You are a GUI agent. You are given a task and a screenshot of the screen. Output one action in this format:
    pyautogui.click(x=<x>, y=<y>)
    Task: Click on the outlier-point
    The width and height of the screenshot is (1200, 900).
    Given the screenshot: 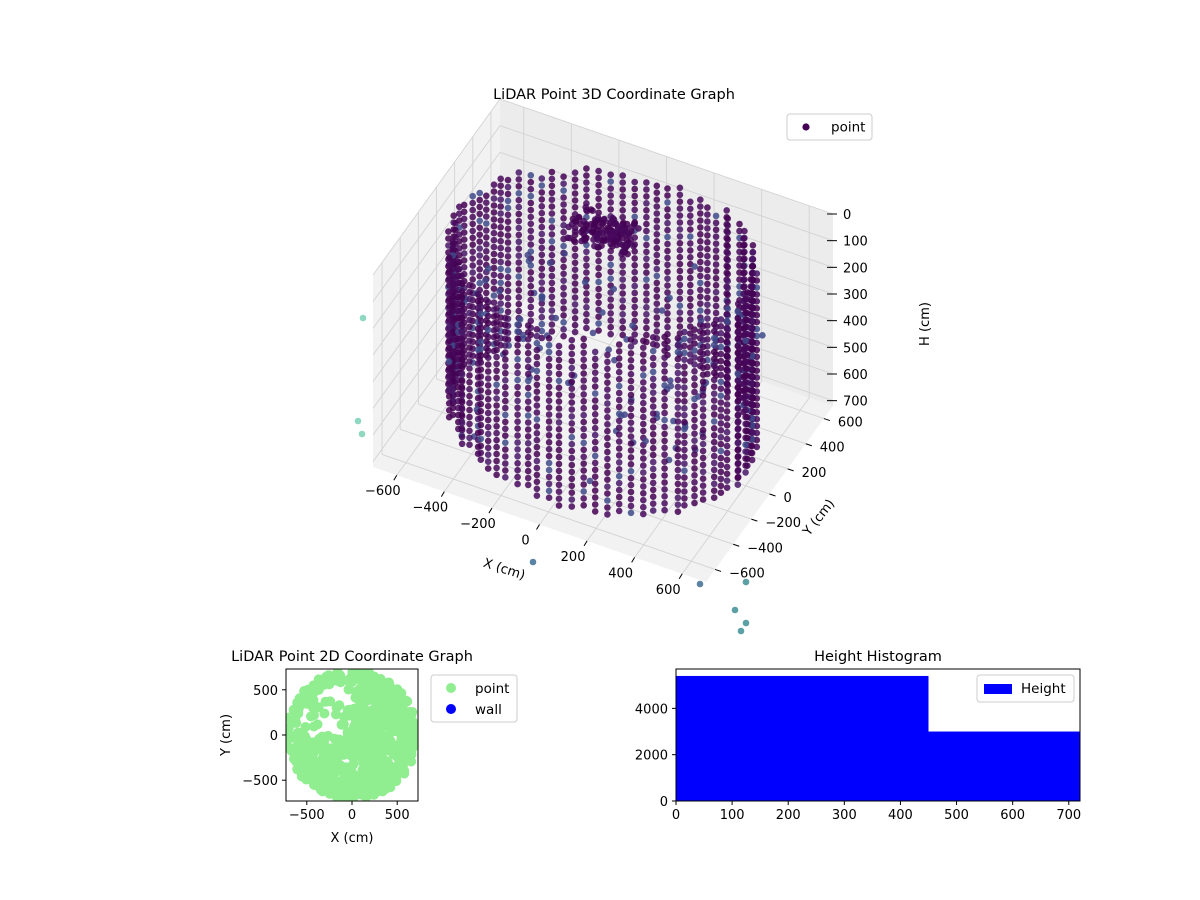 What is the action you would take?
    pyautogui.click(x=533, y=562)
    